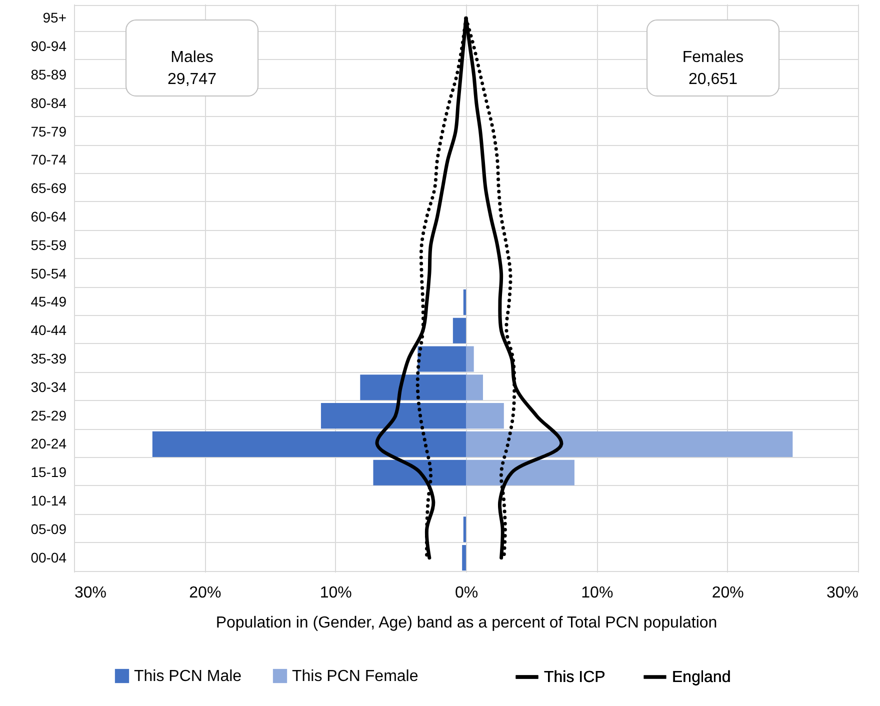  I want to click on annotation: Females 20,651, so click(713, 68).